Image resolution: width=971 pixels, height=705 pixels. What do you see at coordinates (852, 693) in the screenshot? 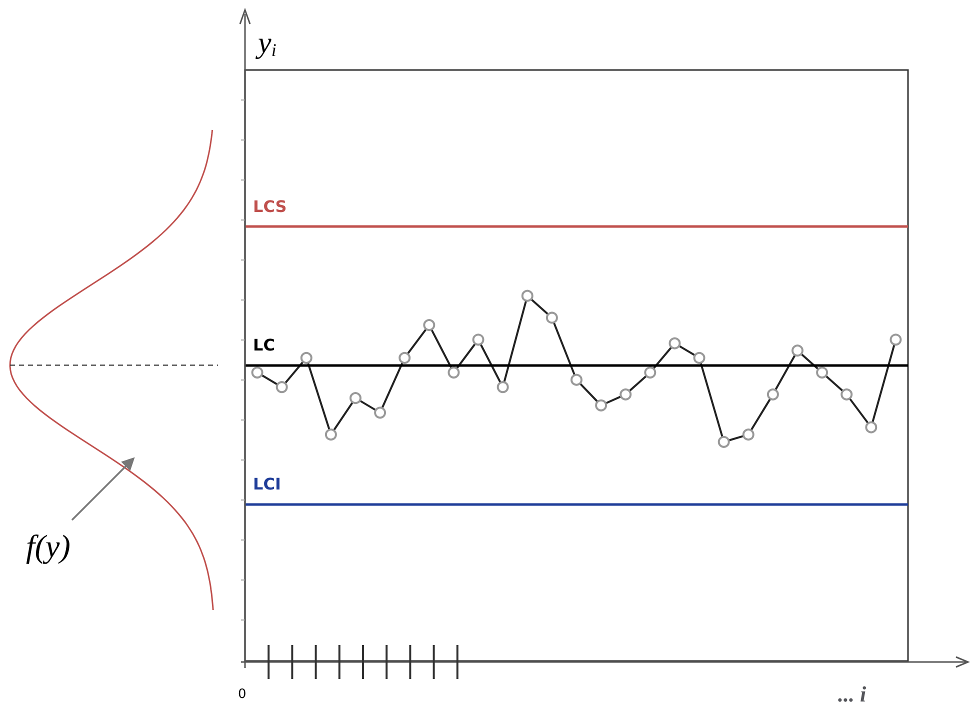
I see `x-axis-title: ... i` at bounding box center [852, 693].